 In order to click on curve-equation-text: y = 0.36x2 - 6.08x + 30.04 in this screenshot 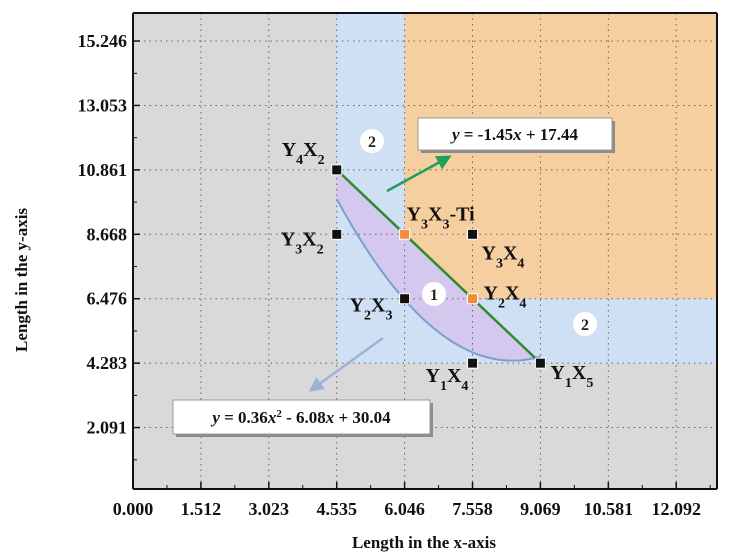, I will do `click(300, 417)`.